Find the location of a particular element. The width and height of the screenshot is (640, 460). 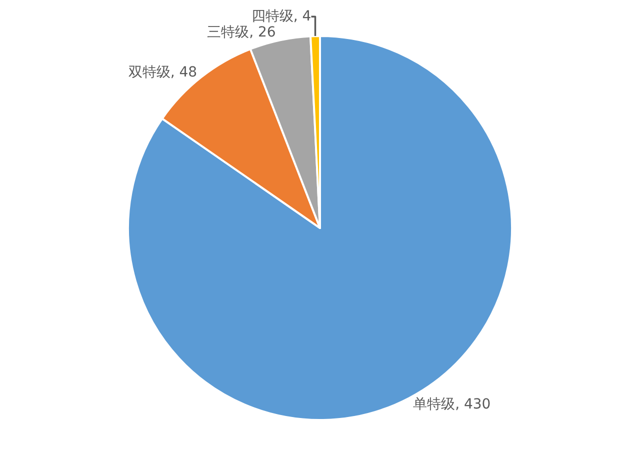

slice-label: 三特级, 26 is located at coordinates (241, 32).